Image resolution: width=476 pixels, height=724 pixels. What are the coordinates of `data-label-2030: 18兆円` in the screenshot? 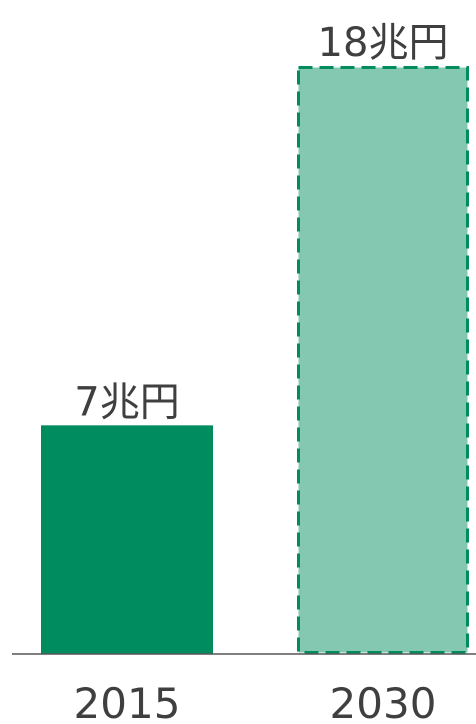 It's located at (383, 43).